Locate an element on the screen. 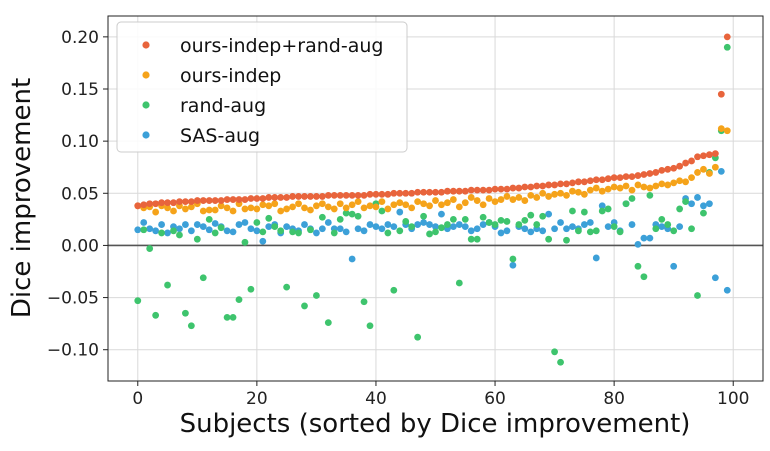  y-tick-label: 0.05 is located at coordinates (80, 194).